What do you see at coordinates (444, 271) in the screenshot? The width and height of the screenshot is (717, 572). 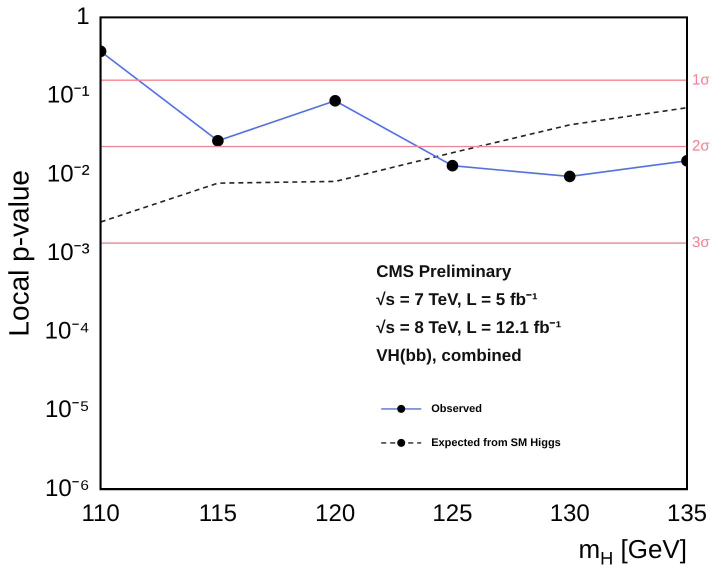 I see `annotation: CMS Preliminary` at bounding box center [444, 271].